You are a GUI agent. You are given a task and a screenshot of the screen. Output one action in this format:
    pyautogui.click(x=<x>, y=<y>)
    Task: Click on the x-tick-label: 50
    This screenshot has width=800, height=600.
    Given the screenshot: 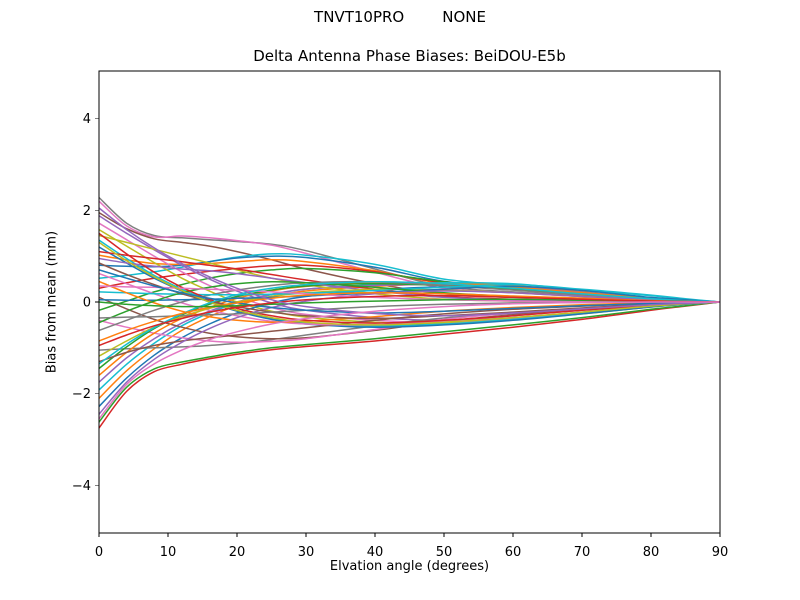 What is the action you would take?
    pyautogui.click(x=444, y=552)
    